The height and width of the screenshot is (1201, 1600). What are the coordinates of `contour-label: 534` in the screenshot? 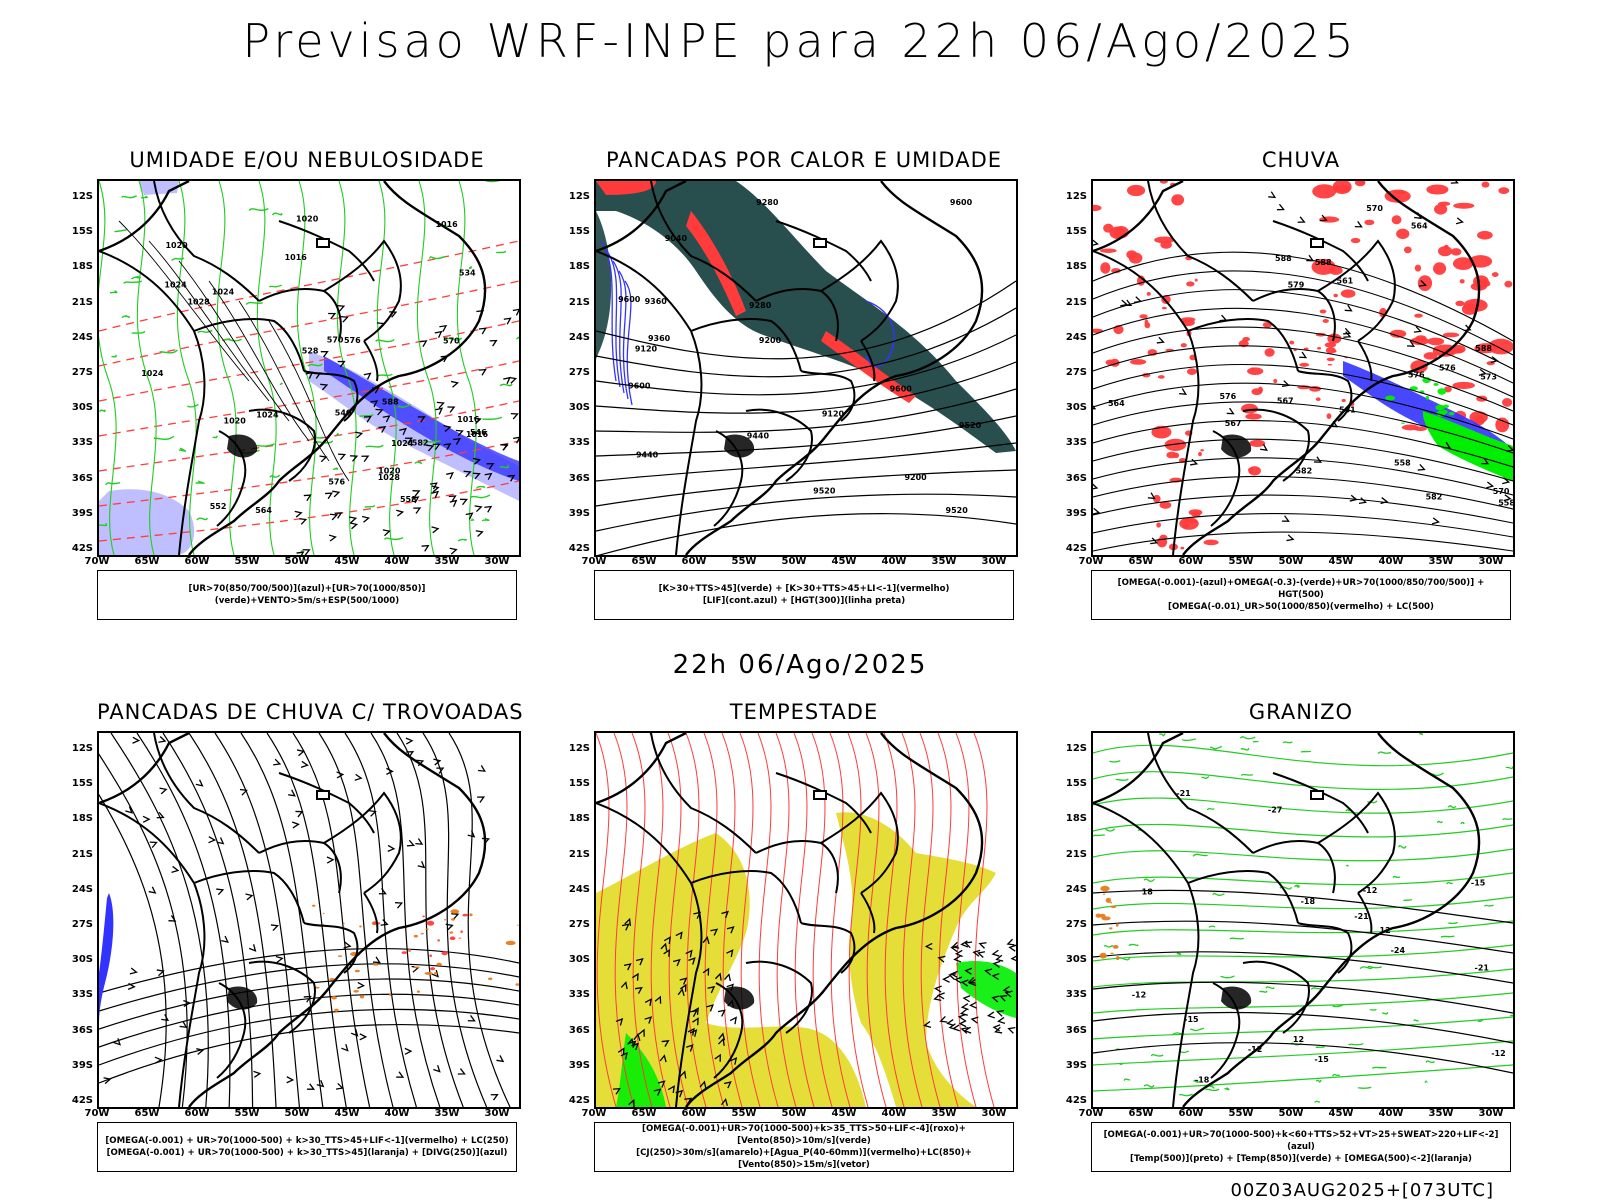 It's located at (467, 273).